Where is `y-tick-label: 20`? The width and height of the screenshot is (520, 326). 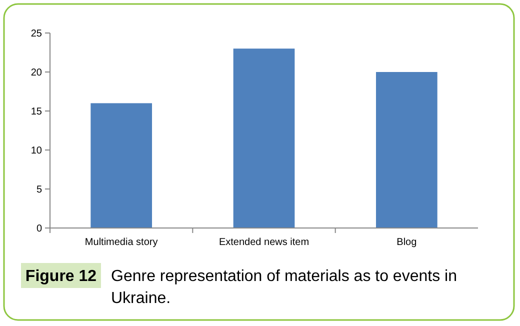 y-tick-label: 20 is located at coordinates (36, 73).